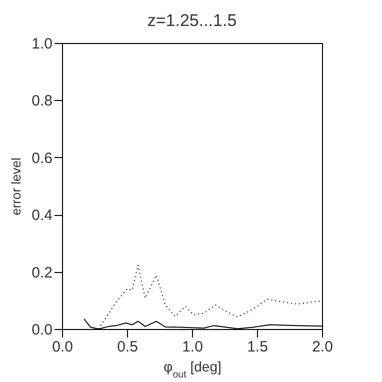 The image size is (382, 382). Describe the element at coordinates (322, 347) in the screenshot. I see `x-tick-label: 2.0` at that location.